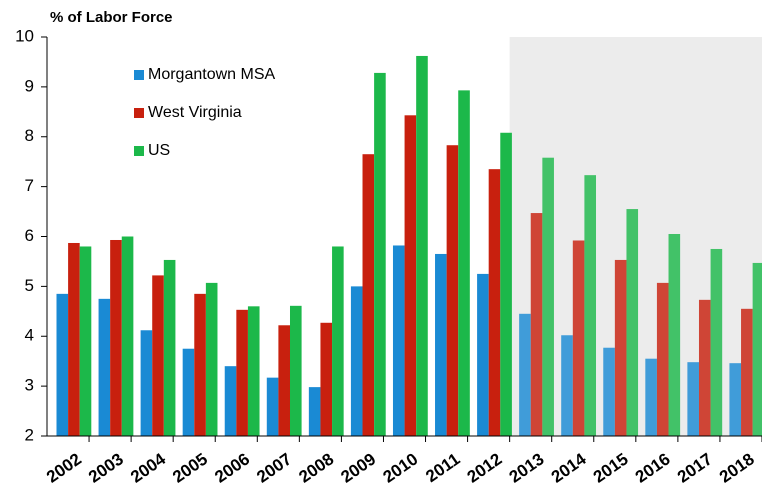 The width and height of the screenshot is (762, 495). I want to click on y-axis-label: % of Labor Force, so click(111, 17).